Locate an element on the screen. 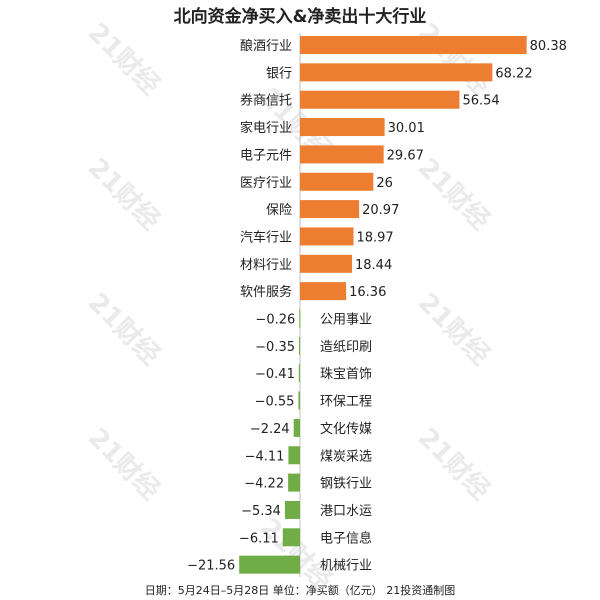  category-label: 家电行业 is located at coordinates (266, 128).